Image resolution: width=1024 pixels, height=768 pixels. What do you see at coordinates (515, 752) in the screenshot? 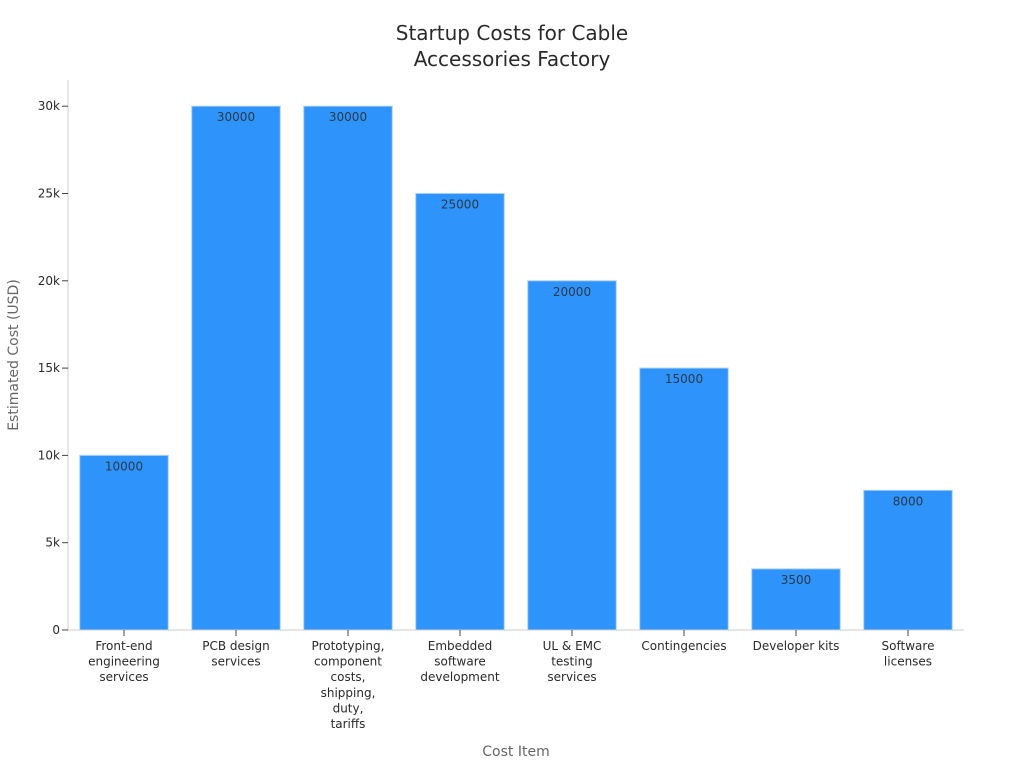
I see `x-axis-title: Cost Item` at bounding box center [515, 752].